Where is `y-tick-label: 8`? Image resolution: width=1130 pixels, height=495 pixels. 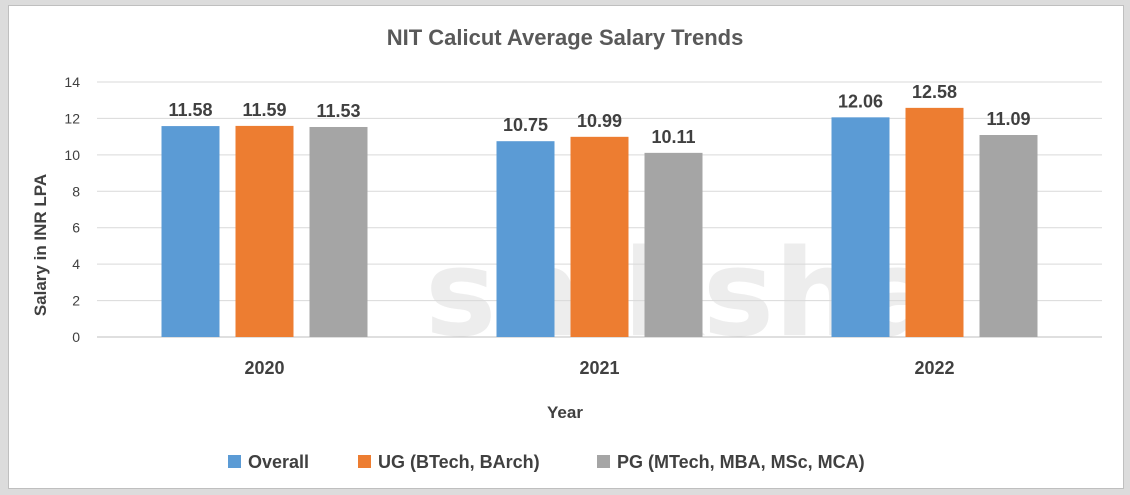 y-tick-label: 8 is located at coordinates (76, 191).